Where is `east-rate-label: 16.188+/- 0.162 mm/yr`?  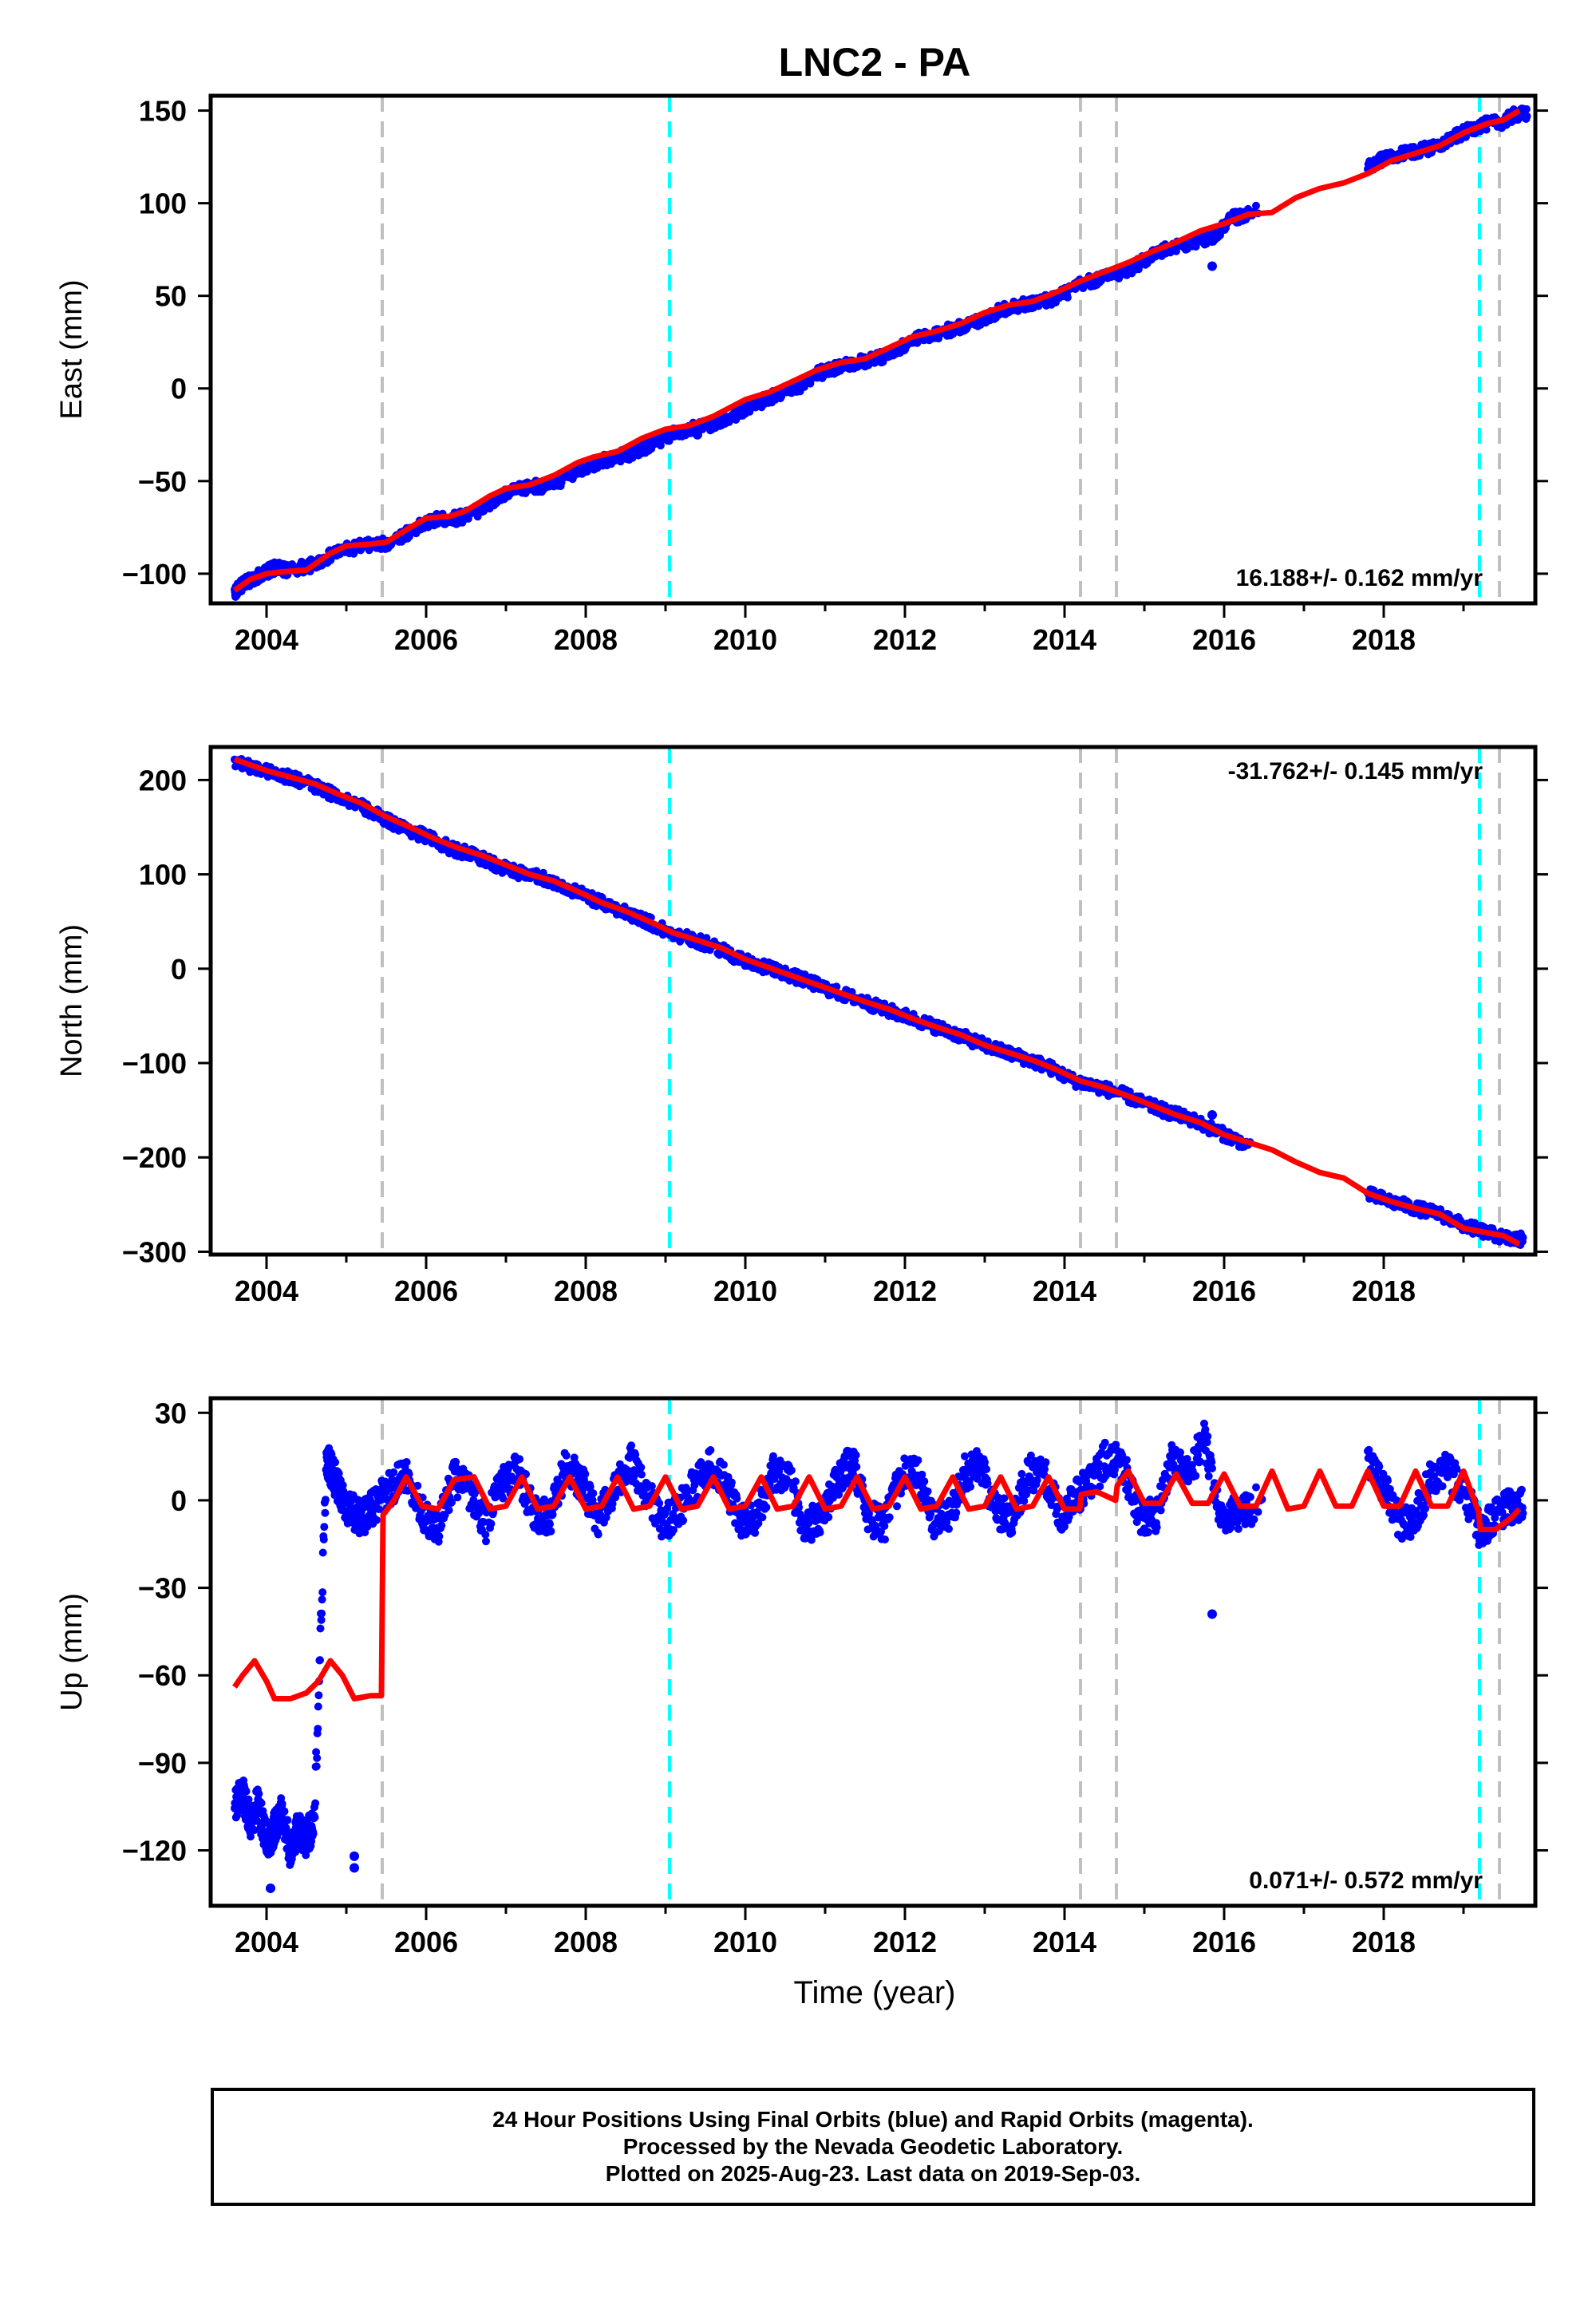 east-rate-label: 16.188+/- 0.162 mm/yr is located at coordinates (1359, 578).